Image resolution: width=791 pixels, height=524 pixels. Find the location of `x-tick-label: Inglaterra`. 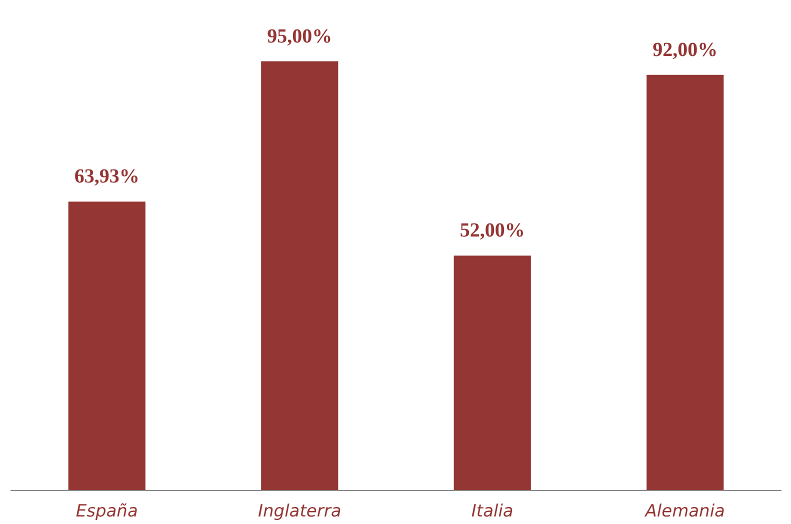

x-tick-label: Inglaterra is located at coordinates (300, 512).